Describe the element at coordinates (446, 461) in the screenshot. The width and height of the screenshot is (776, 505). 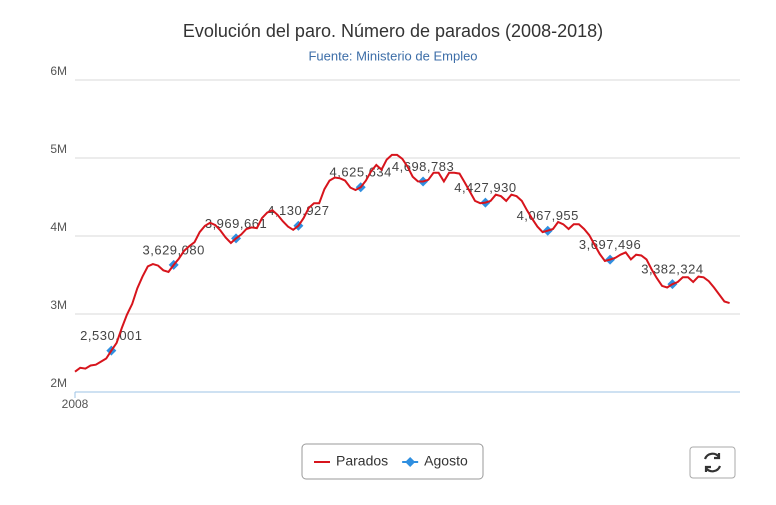
I see `legend-label: Agosto` at that location.